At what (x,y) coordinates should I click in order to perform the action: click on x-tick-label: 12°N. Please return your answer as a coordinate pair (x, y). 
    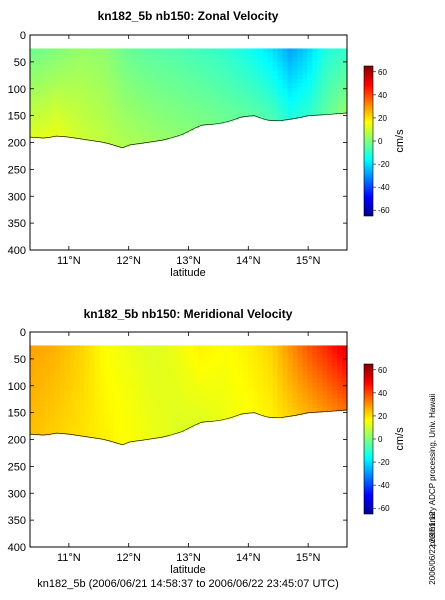
    Looking at the image, I should click on (128, 558).